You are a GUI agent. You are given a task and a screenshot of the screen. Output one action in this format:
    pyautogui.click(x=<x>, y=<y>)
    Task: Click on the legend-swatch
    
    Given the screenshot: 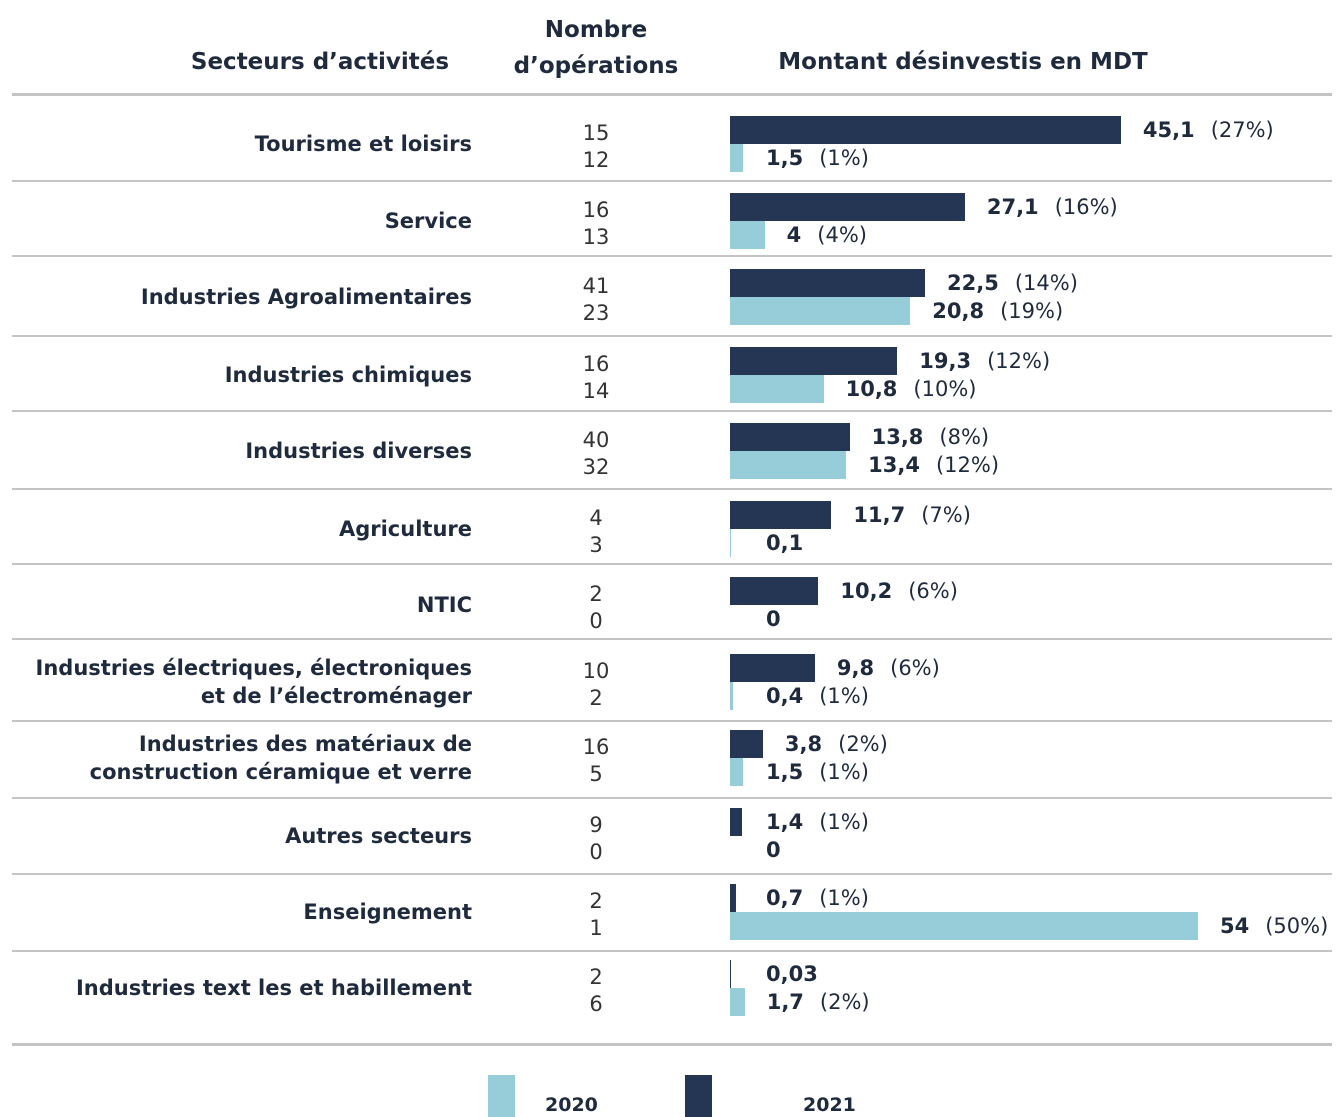 What is the action you would take?
    pyautogui.click(x=501, y=1096)
    